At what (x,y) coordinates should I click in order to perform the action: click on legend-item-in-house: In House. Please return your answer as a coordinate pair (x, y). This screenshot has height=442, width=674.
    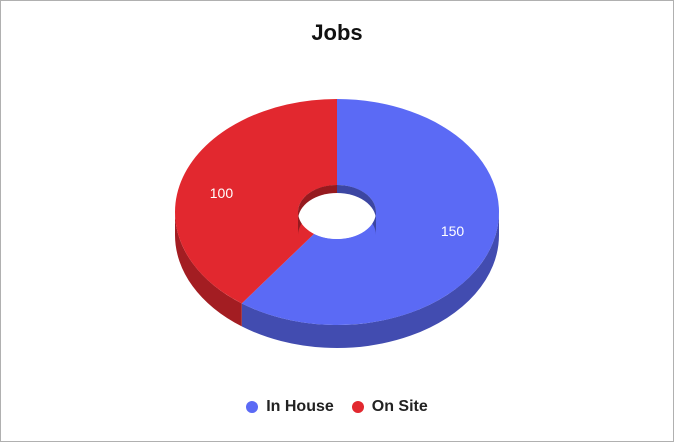
    Looking at the image, I should click on (290, 407).